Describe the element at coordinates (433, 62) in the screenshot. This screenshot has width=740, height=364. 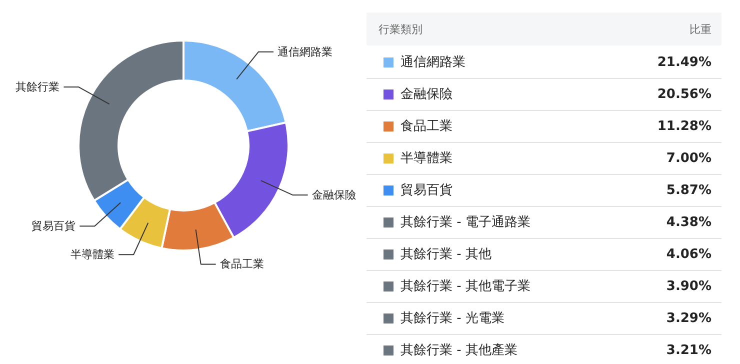
I see `category-label: 通信網路業` at that location.